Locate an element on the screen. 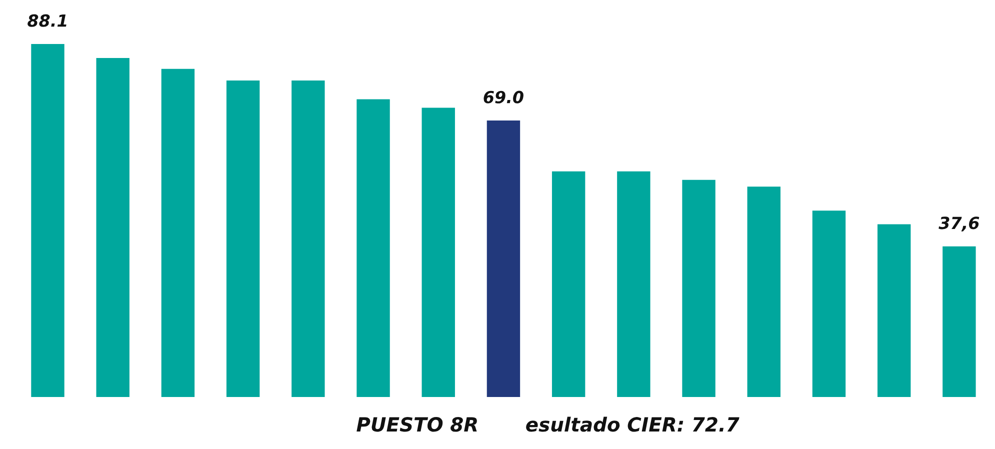 The image size is (995, 449). text: esultado CIER: 72.7 is located at coordinates (633, 424).